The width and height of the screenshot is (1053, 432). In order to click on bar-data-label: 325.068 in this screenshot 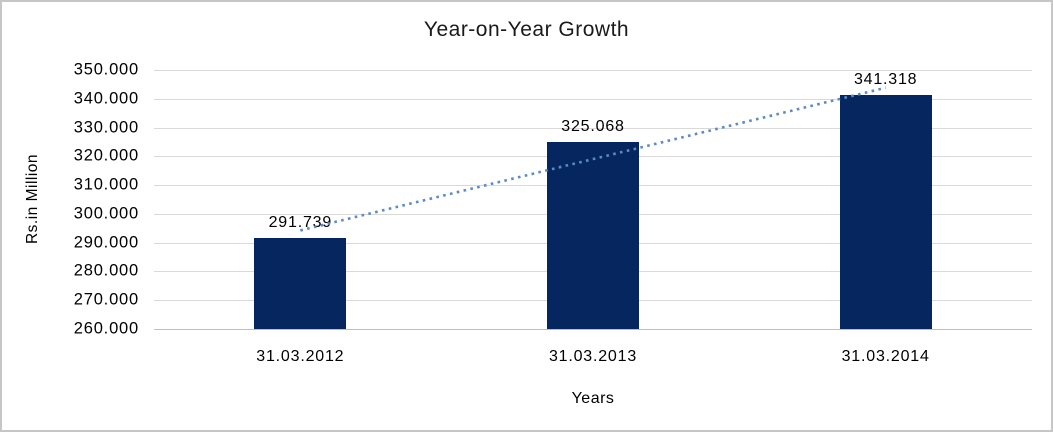, I will do `click(593, 126)`.